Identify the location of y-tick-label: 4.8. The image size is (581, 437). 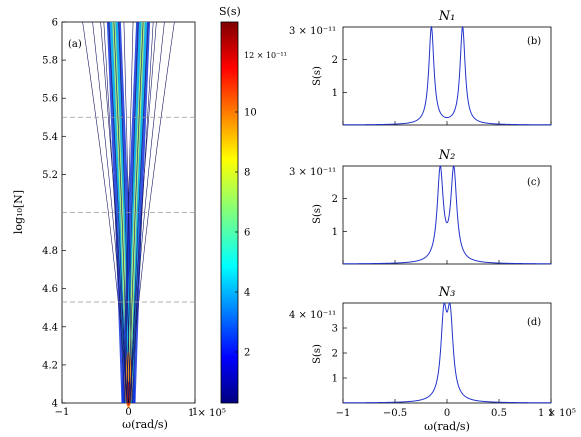
(50, 251).